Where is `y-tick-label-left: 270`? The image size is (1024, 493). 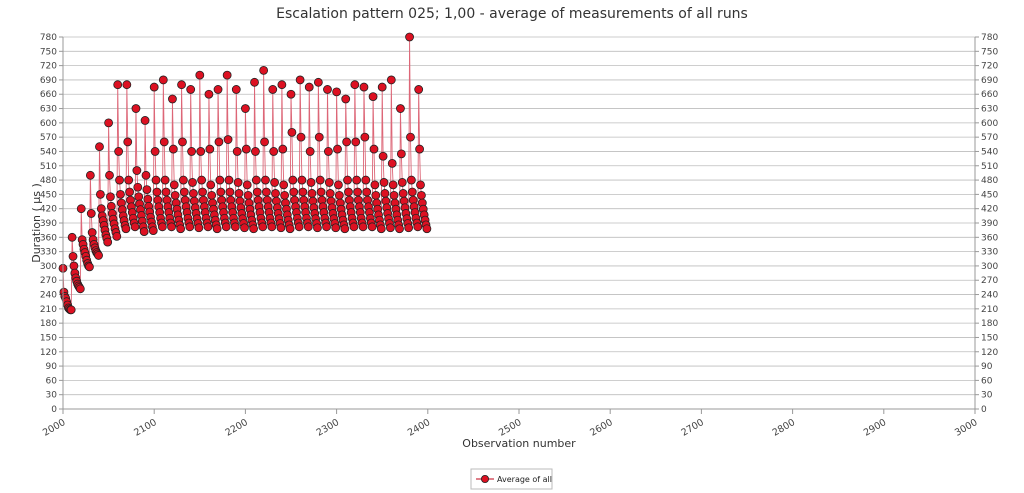 y-tick-label-left: 270 is located at coordinates (48, 281).